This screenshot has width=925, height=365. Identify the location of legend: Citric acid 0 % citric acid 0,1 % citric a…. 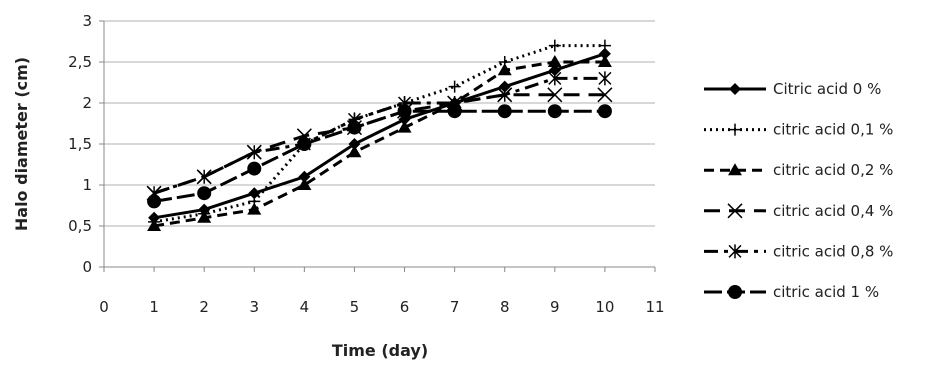
(798, 190).